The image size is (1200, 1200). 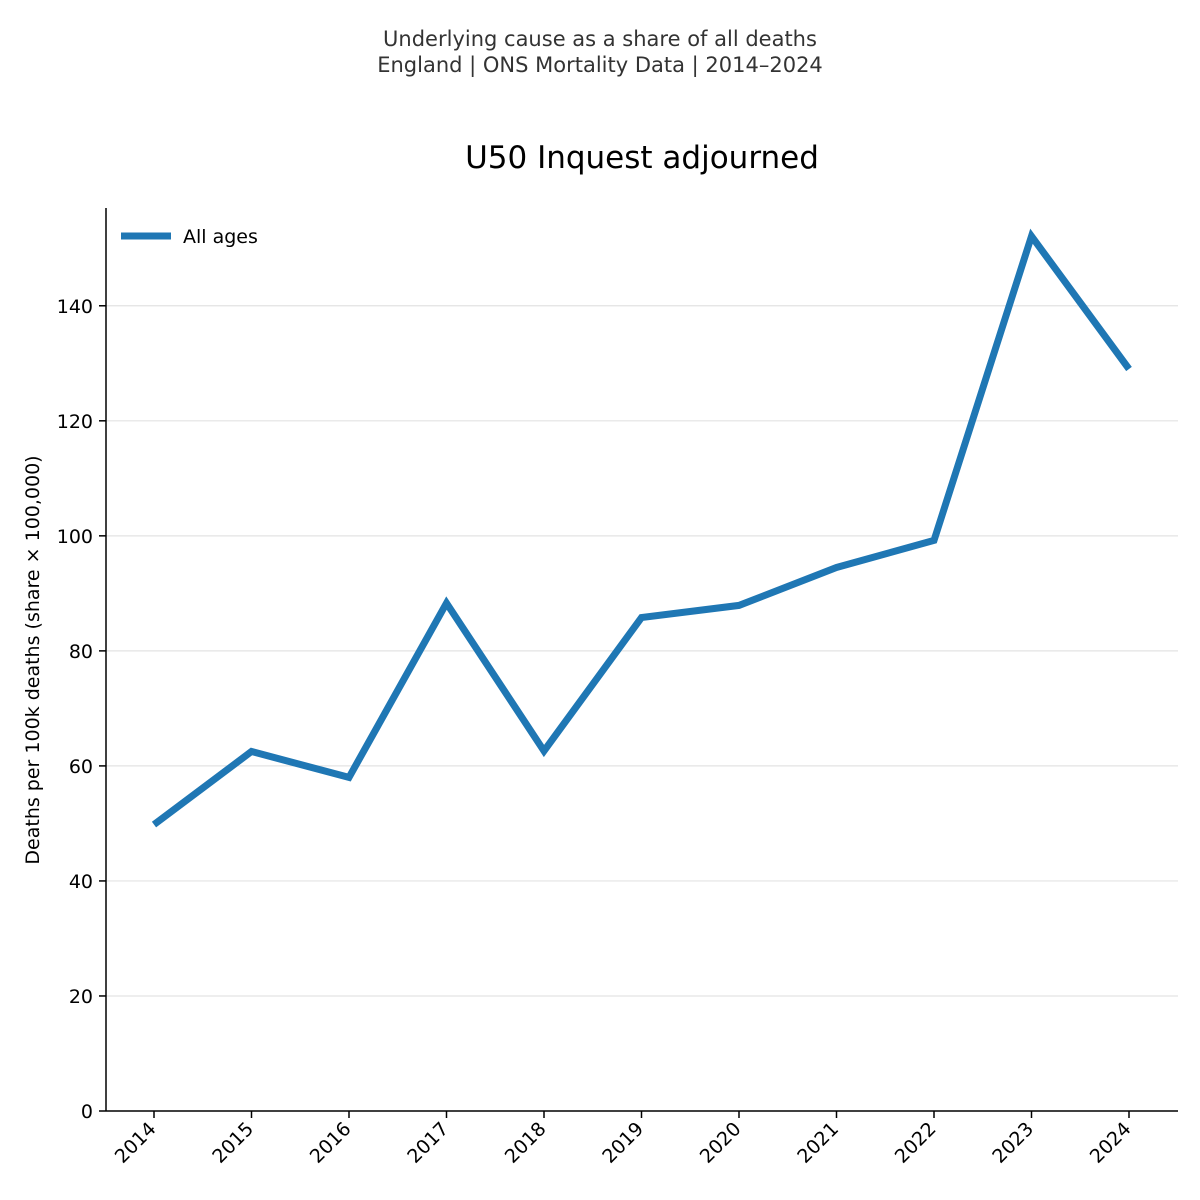 I want to click on x-tick-label: 2015, so click(x=233, y=1143).